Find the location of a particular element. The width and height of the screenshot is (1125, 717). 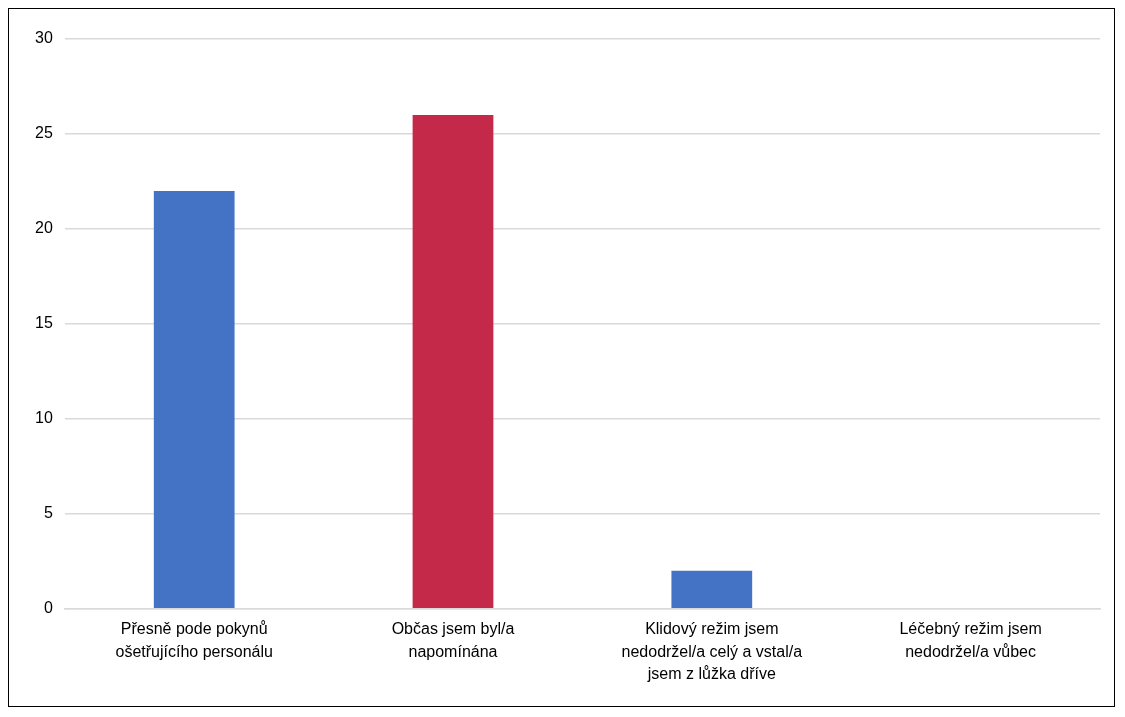

y-tick-label: 30 is located at coordinates (44, 38).